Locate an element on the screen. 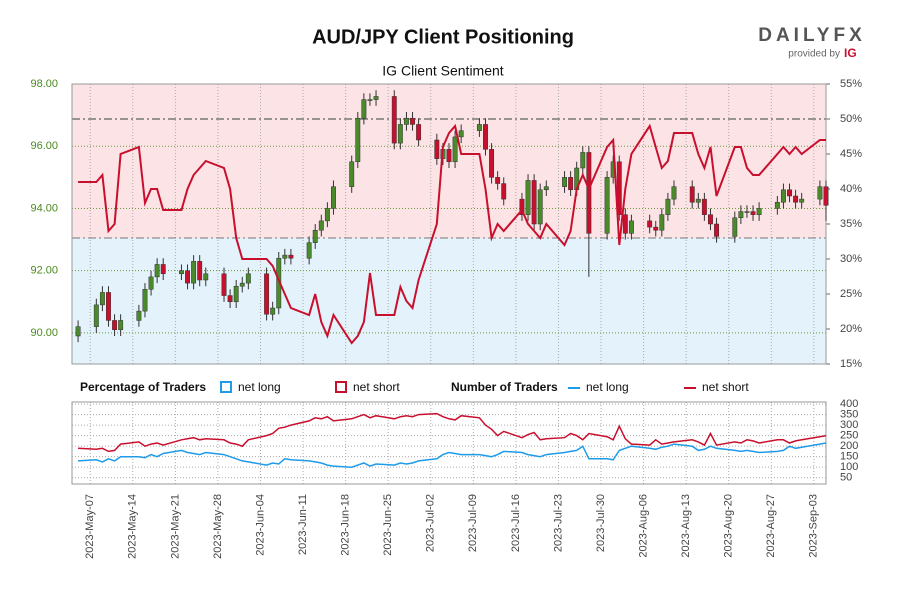 This screenshot has height=600, width=900. legend-swatch is located at coordinates (226, 387).